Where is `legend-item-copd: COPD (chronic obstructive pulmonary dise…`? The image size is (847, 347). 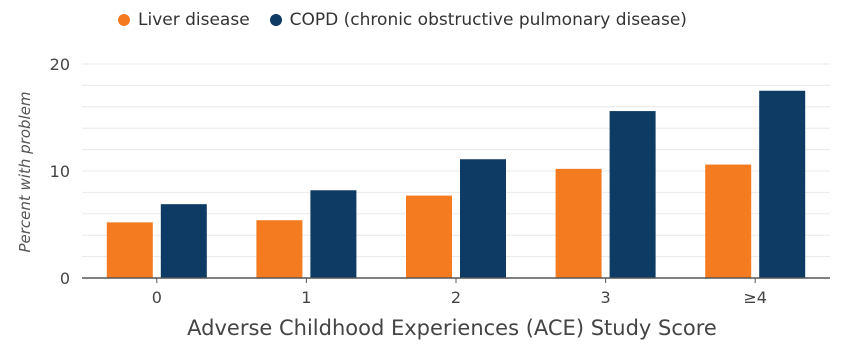
legend-item-copd: COPD (chronic obstructive pulmonary dise… is located at coordinates (478, 20).